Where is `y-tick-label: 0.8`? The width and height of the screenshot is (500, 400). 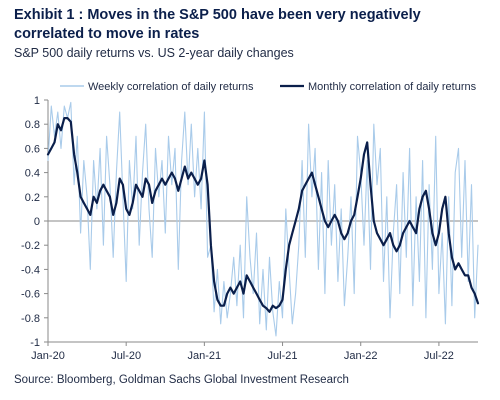
y-tick-label: 0.8 is located at coordinates (32, 125).